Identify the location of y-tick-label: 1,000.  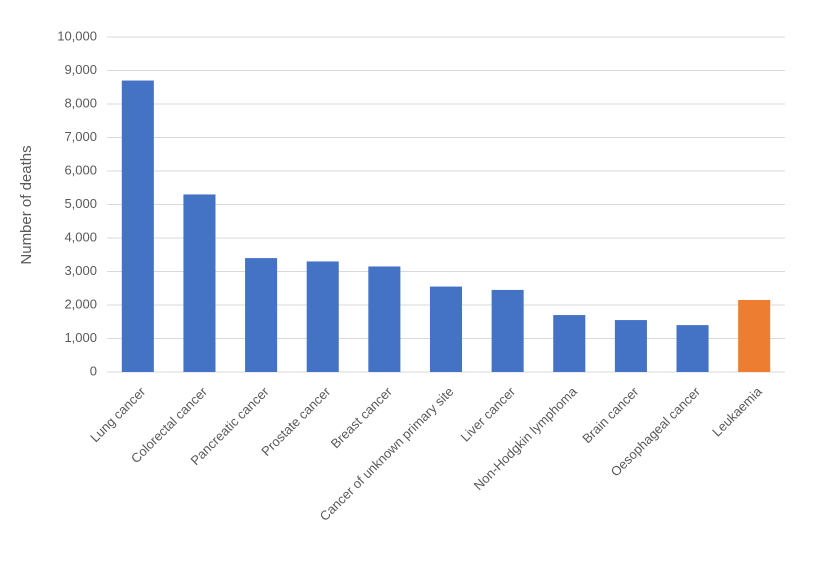
(80, 337).